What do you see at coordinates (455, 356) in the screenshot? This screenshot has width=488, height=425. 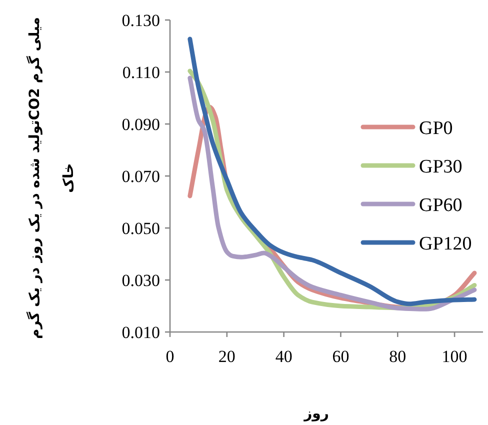 I see `x-tick-label: 100` at bounding box center [455, 356].